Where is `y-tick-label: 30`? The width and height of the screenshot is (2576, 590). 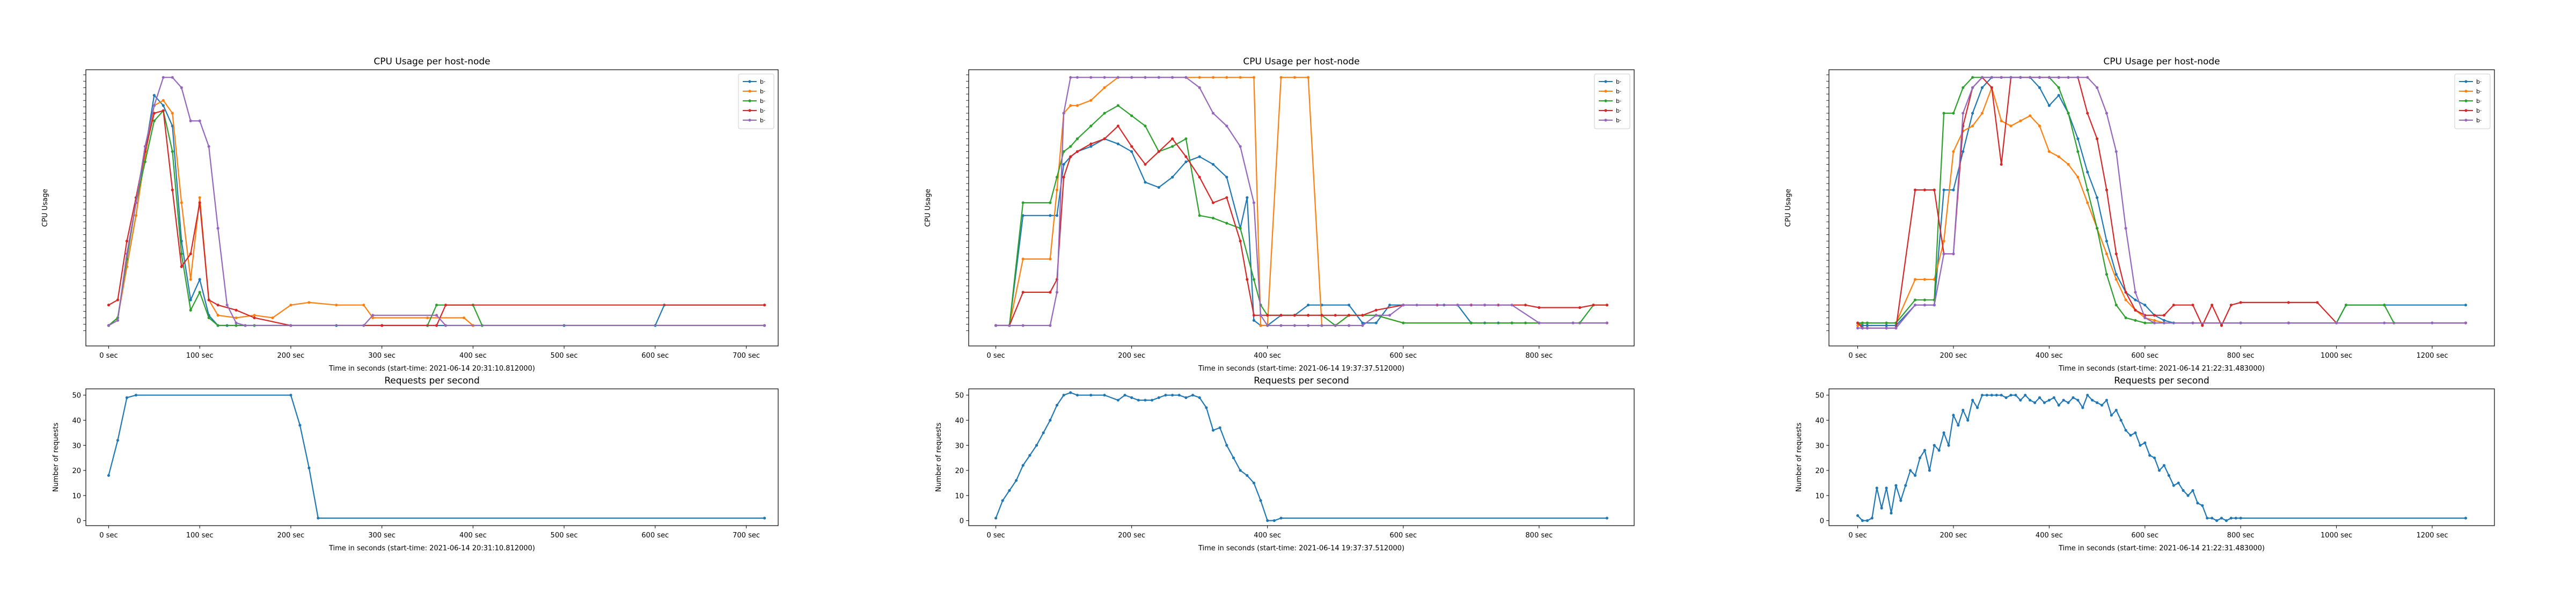 y-tick-label: 30 is located at coordinates (76, 446).